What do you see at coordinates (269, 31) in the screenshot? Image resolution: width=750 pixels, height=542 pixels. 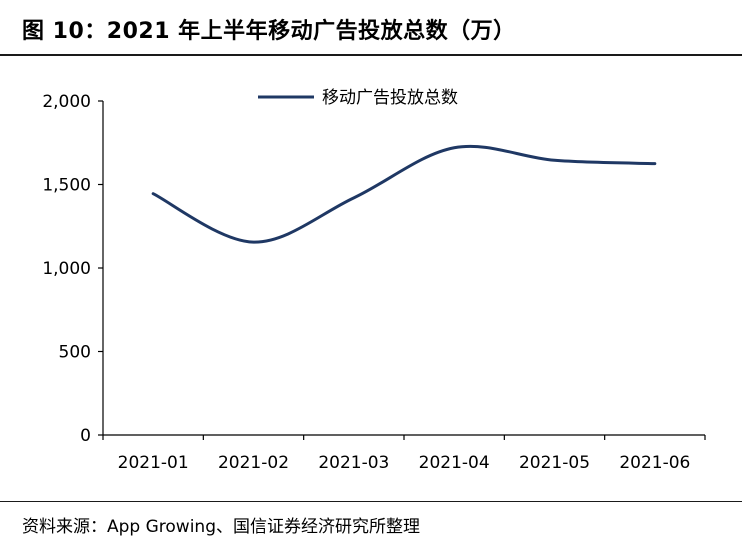 I see `figure-title: 图 10：2021 年上半年移动广告投放总数（万）` at bounding box center [269, 31].